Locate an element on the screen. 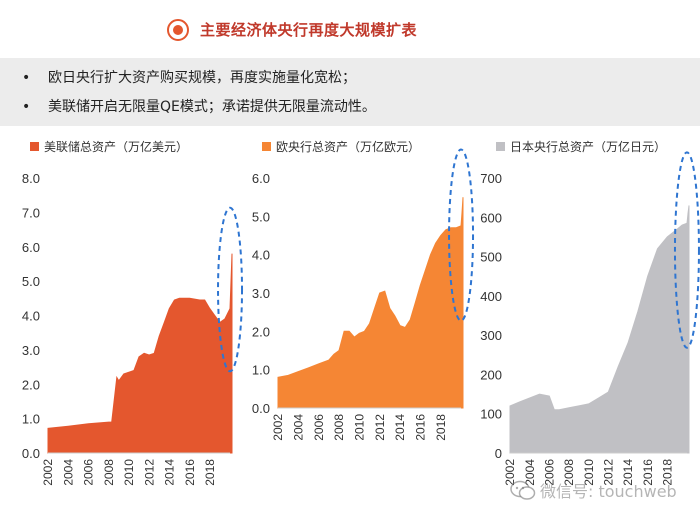 The width and height of the screenshot is (700, 519). boj-x-tick-label: 2002 is located at coordinates (510, 472).